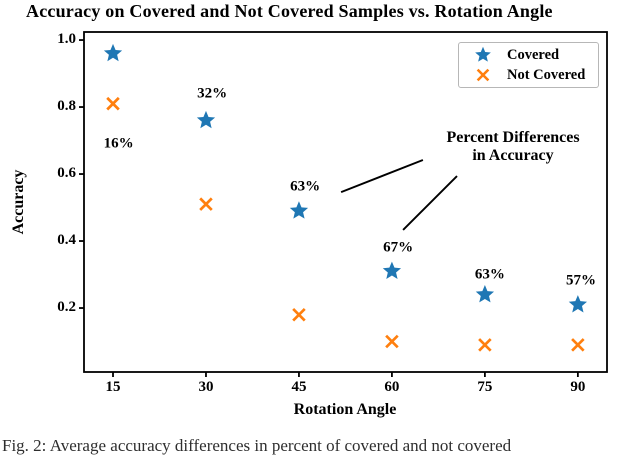  I want to click on y-tick-label: 1.0, so click(66, 39).